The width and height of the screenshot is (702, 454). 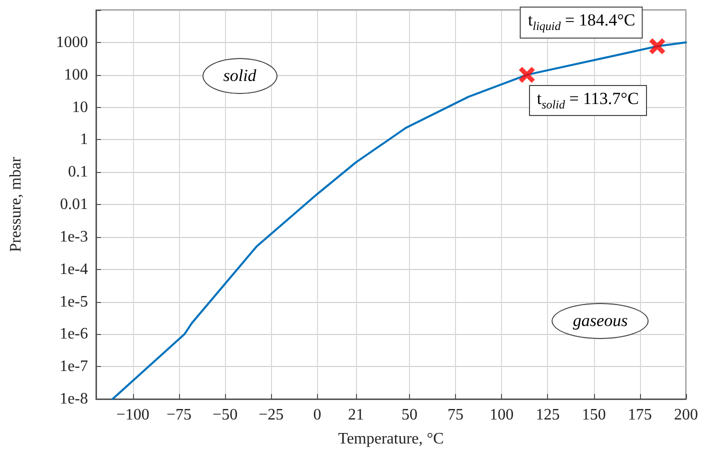 What do you see at coordinates (74, 334) in the screenshot?
I see `y-tick-label: 1e-6` at bounding box center [74, 334].